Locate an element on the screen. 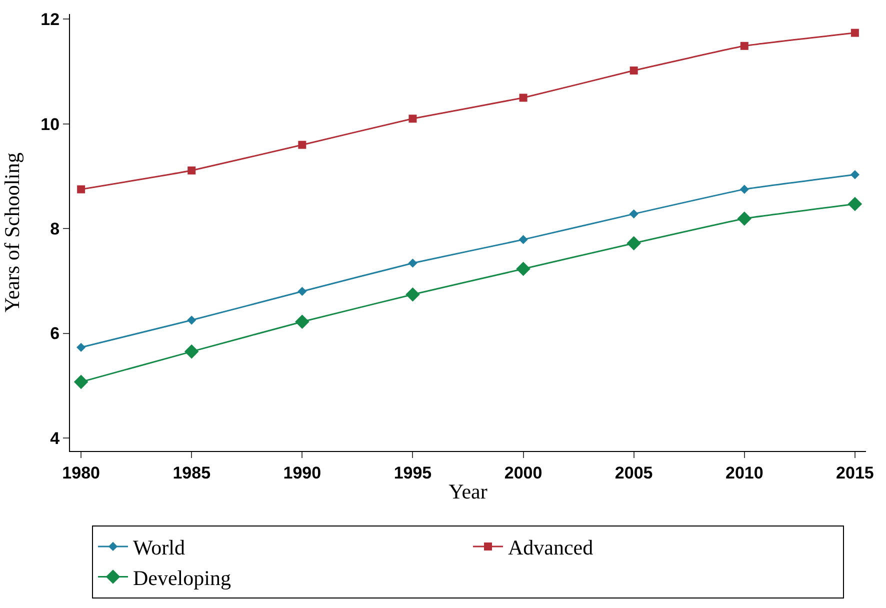 The width and height of the screenshot is (886, 608). y-tick-label: 12 is located at coordinates (50, 20).